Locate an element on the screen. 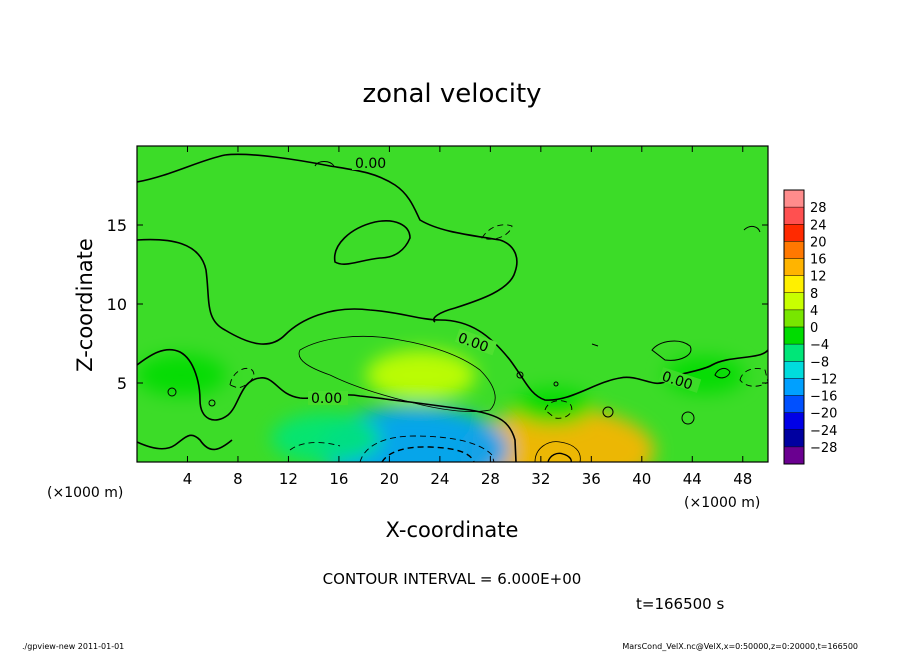  negative-contour-right is located at coordinates (558, 409).